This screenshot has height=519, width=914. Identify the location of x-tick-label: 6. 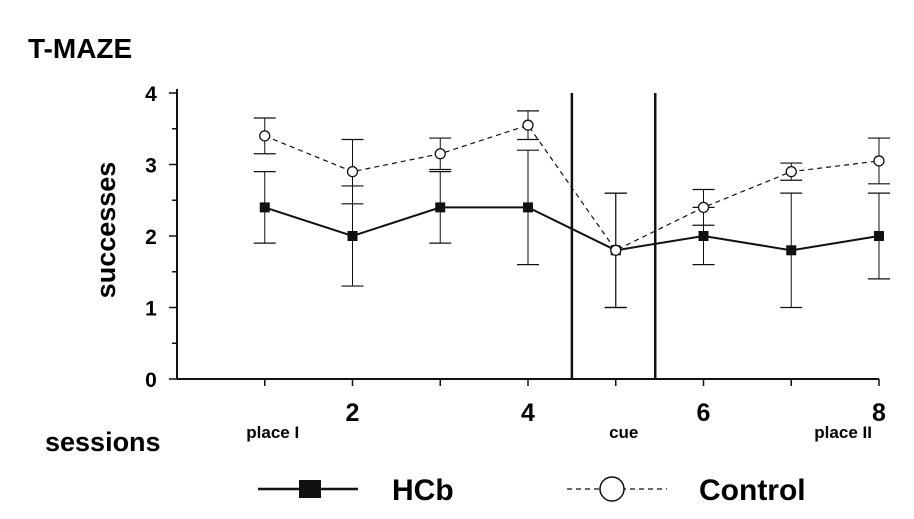
(704, 413).